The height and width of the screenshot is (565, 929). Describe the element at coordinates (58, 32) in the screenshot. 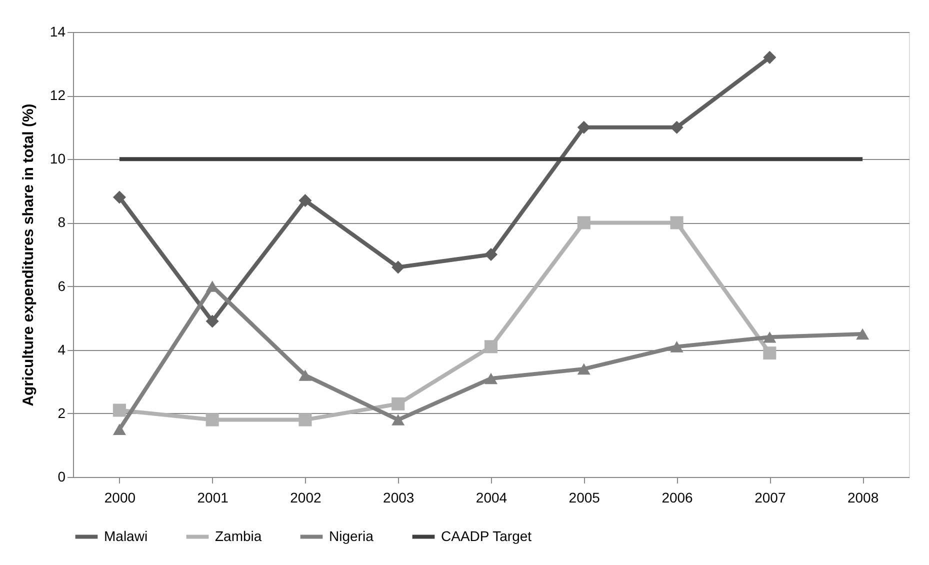

I see `y-tick-label: 14` at that location.